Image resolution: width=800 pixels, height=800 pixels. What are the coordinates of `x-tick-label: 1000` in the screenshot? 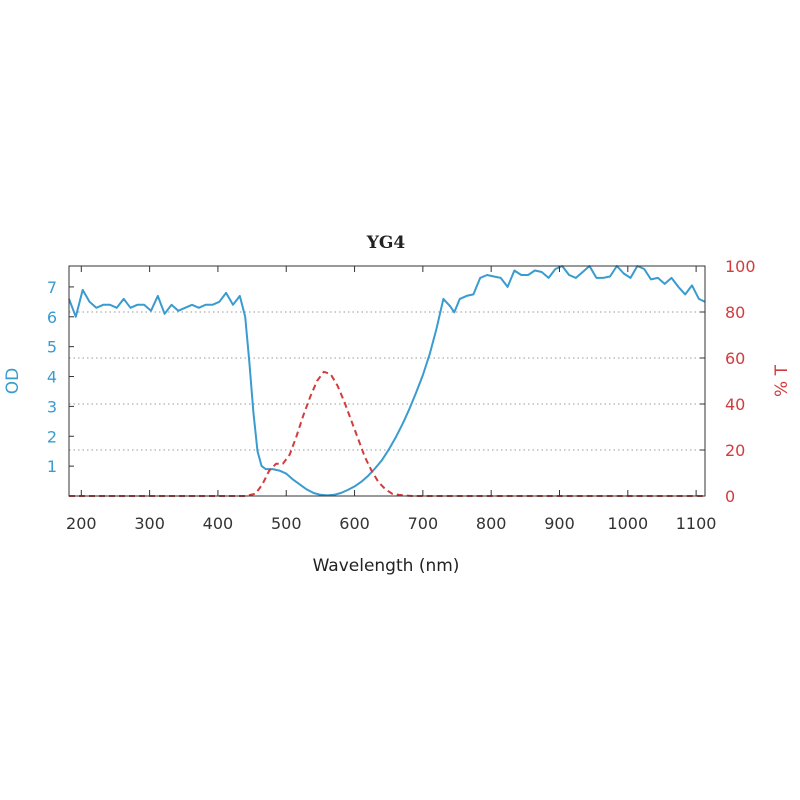 It's located at (627, 523).